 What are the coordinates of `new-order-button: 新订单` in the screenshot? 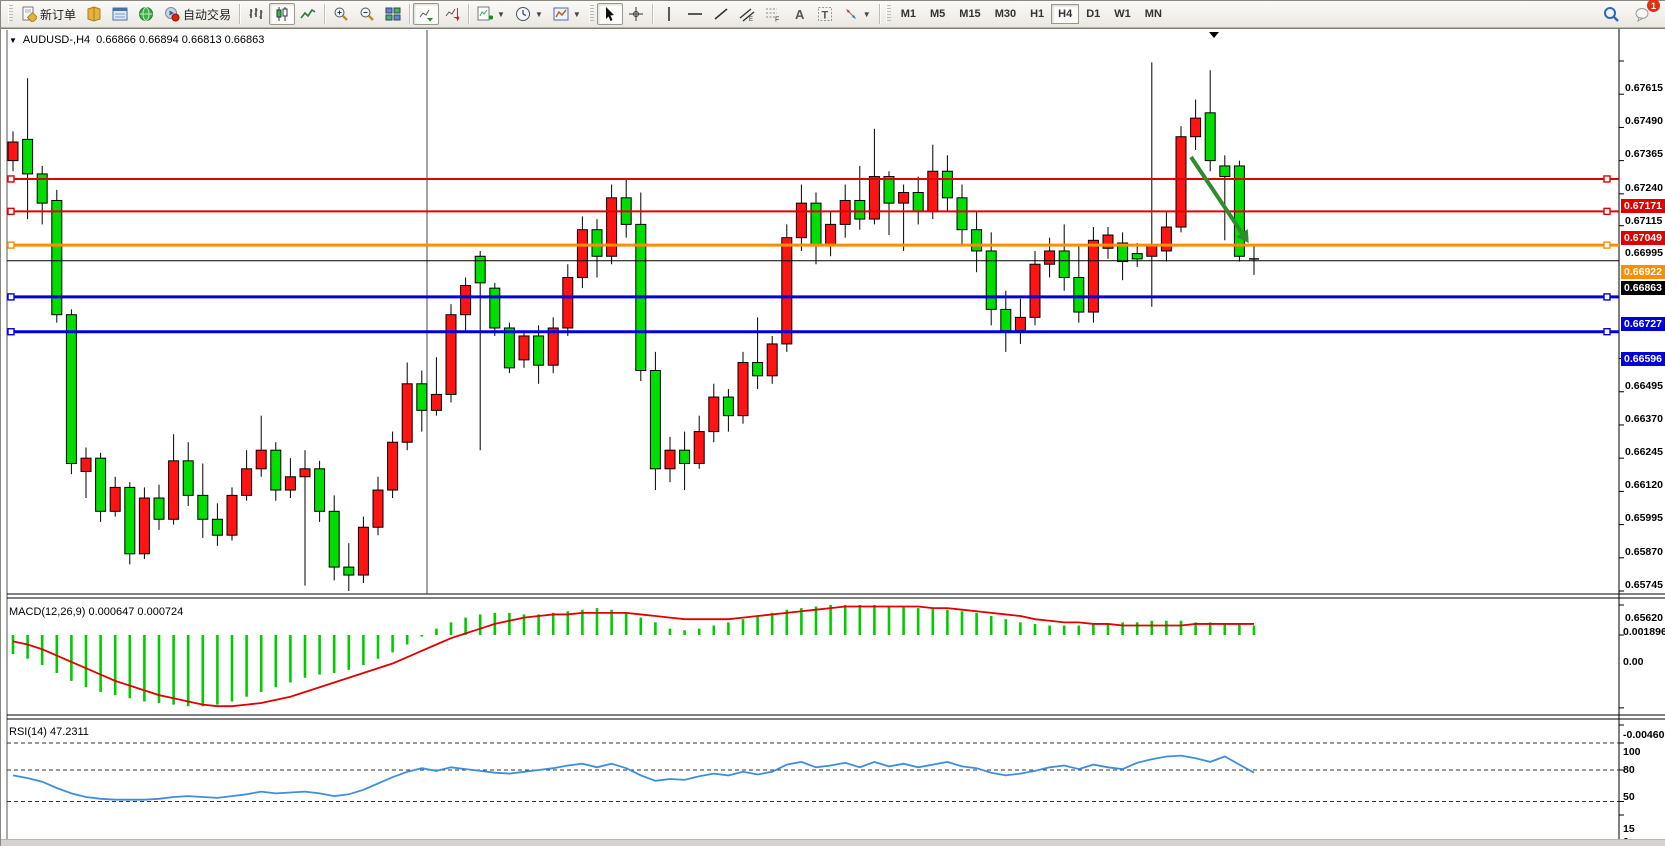 It's located at (48, 14).